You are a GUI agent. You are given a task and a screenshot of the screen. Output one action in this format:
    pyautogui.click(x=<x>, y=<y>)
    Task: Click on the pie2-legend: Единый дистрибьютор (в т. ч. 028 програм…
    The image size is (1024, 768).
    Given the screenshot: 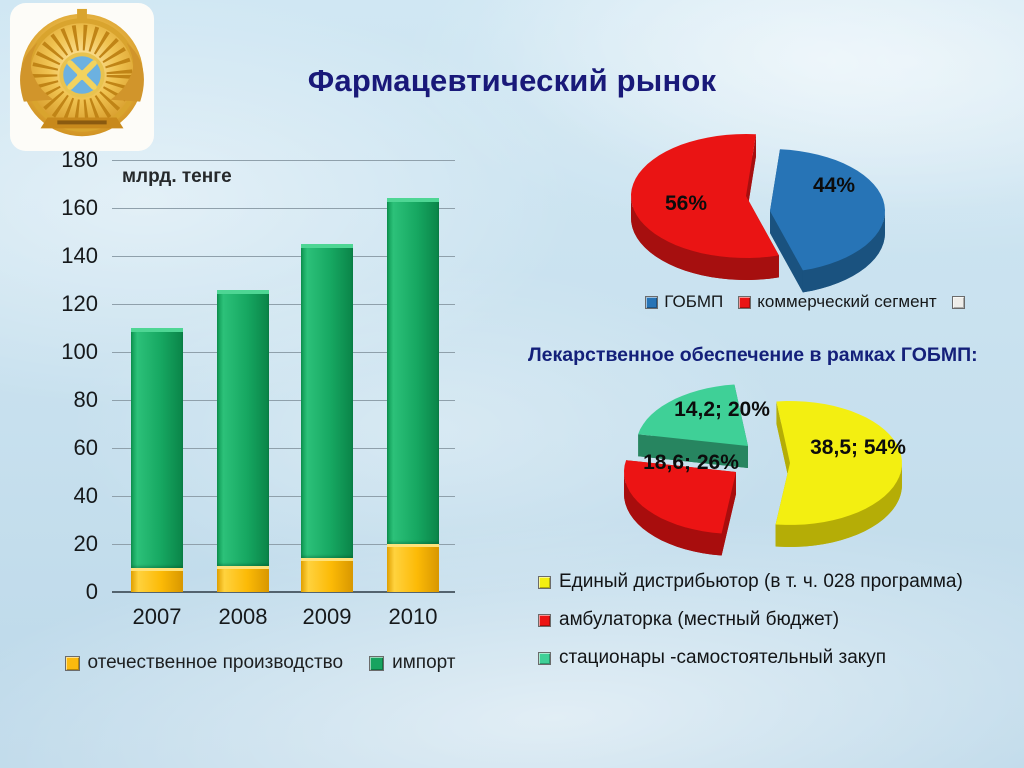 What is the action you would take?
    pyautogui.click(x=750, y=620)
    